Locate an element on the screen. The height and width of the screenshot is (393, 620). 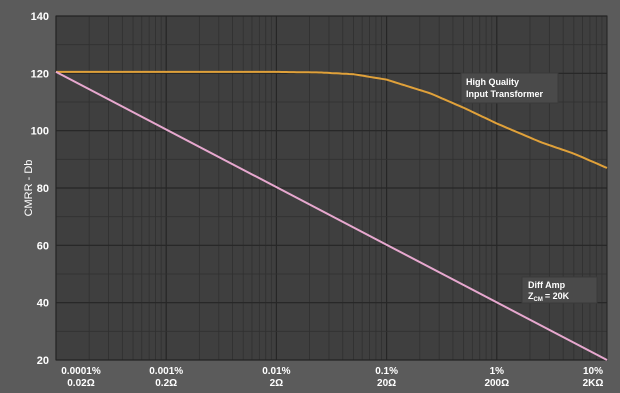
x-tick-label-top: 0.0001% is located at coordinates (81, 371).